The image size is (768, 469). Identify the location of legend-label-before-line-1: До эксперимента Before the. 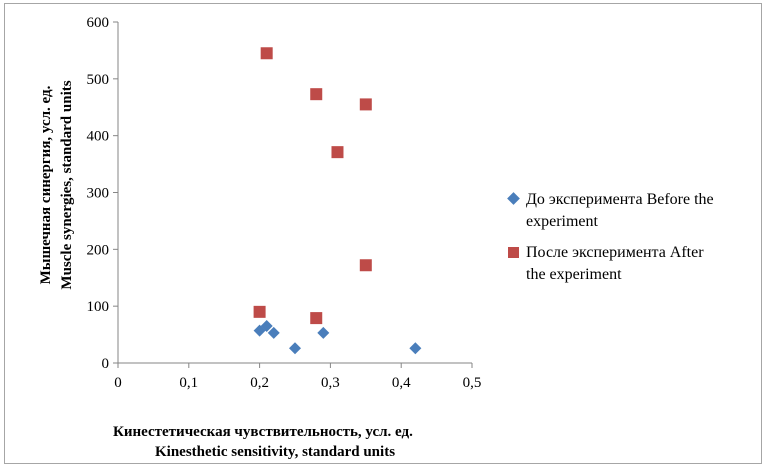
(620, 199).